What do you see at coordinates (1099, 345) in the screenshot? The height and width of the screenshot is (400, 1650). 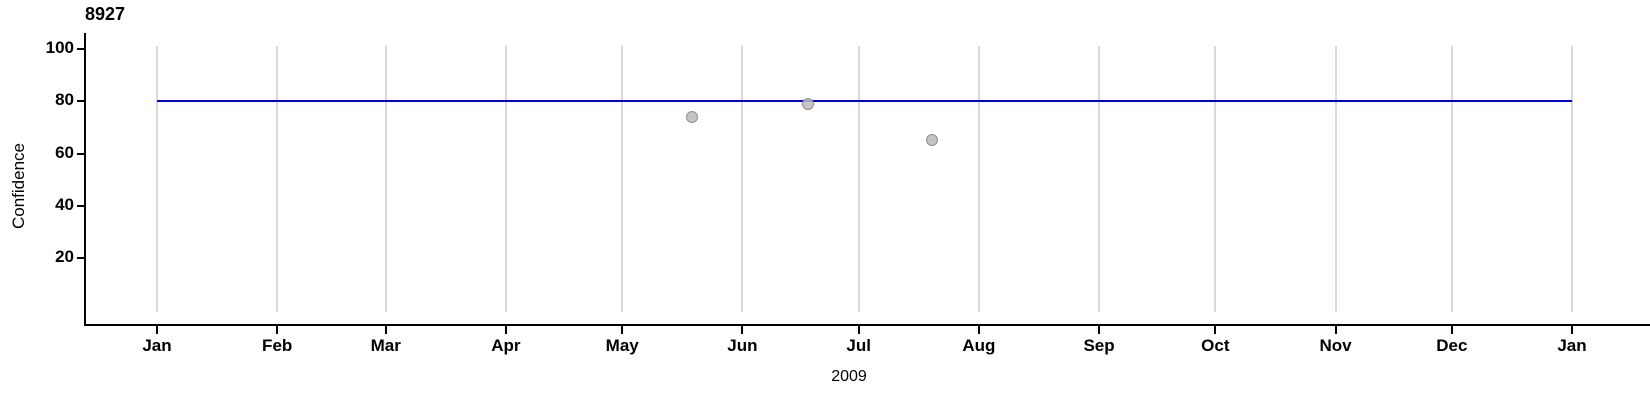 I see `x-tick-label: Sep` at bounding box center [1099, 345].